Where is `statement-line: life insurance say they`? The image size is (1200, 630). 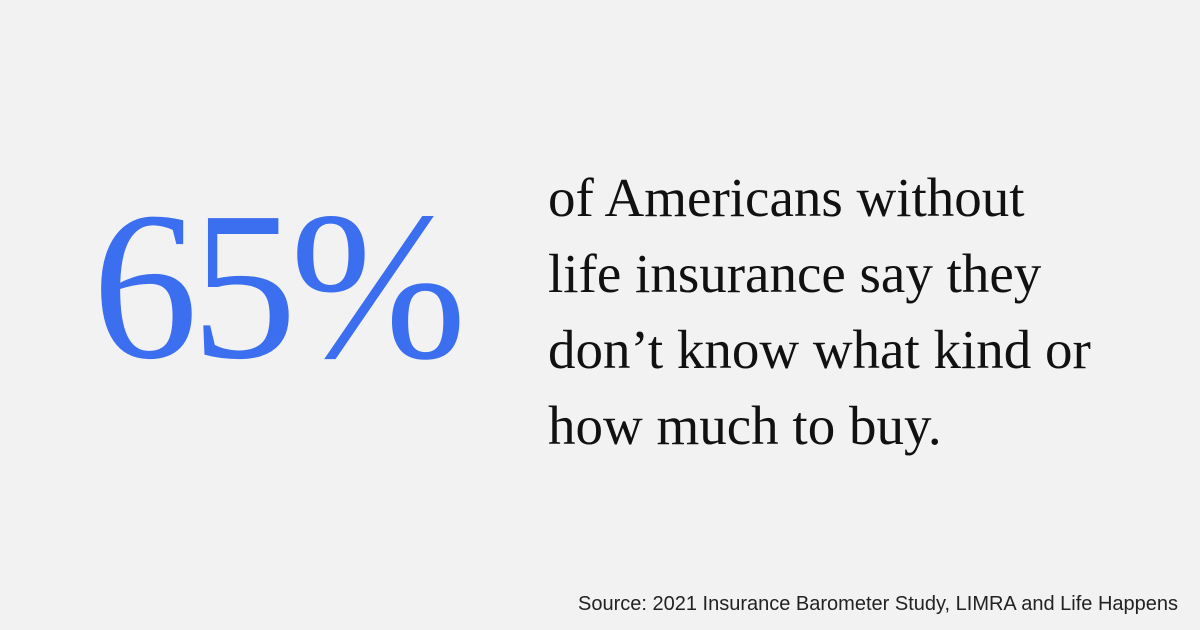 statement-line: life insurance say they is located at coordinates (795, 273).